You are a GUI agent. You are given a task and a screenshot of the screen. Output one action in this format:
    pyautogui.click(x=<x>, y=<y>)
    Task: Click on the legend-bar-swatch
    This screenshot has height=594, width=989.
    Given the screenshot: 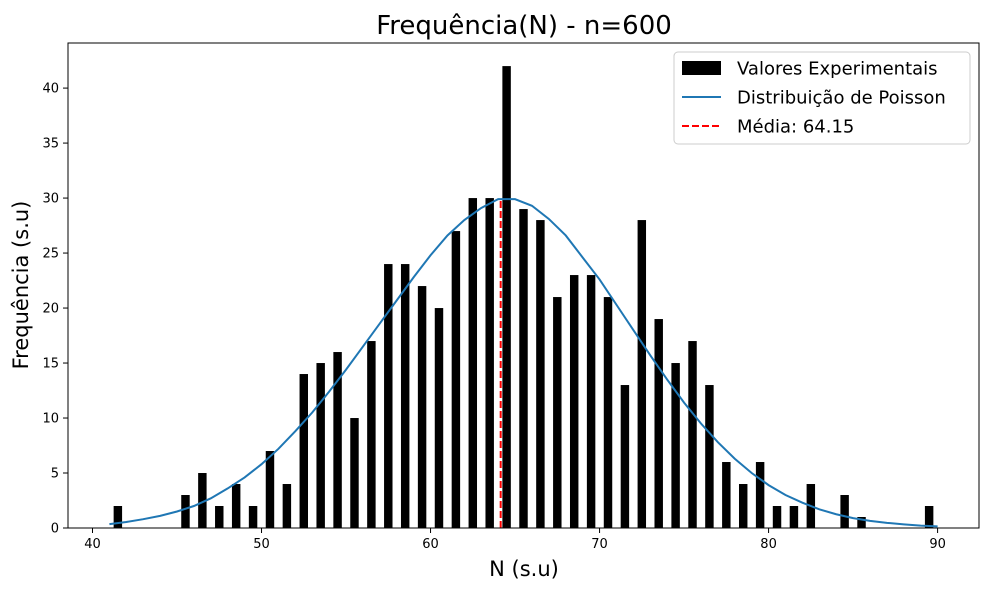 What is the action you would take?
    pyautogui.click(x=701, y=68)
    